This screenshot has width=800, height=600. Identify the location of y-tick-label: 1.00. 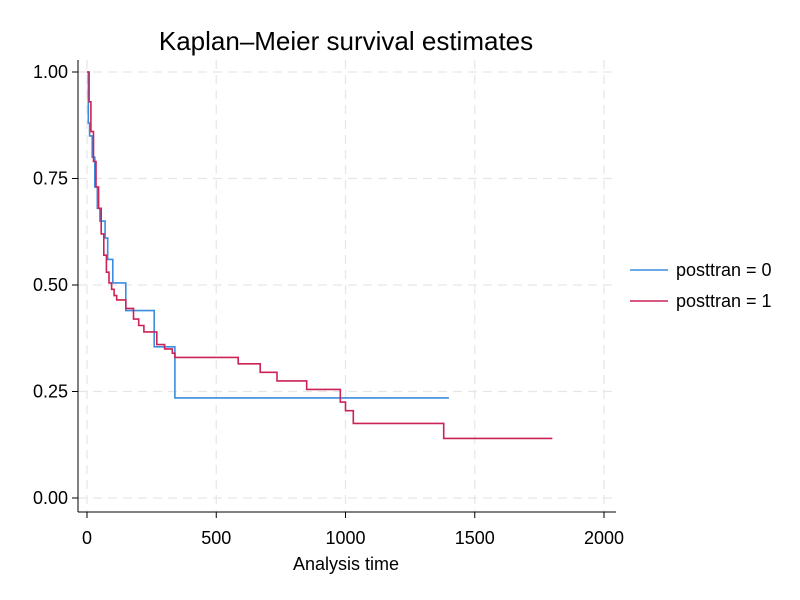
(50, 72).